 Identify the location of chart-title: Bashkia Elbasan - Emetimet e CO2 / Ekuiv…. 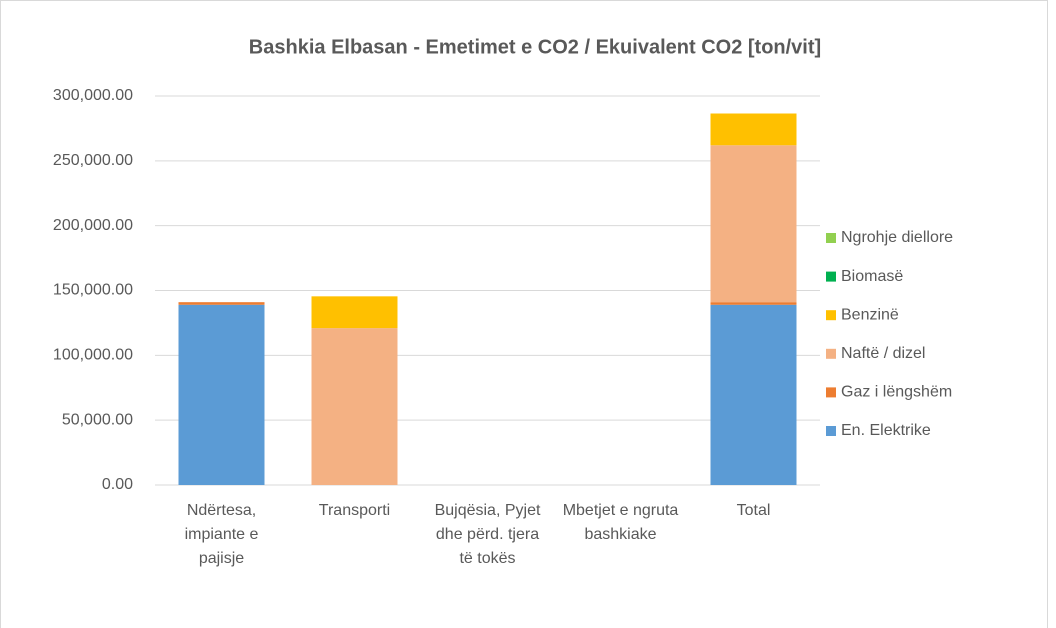
(535, 47).